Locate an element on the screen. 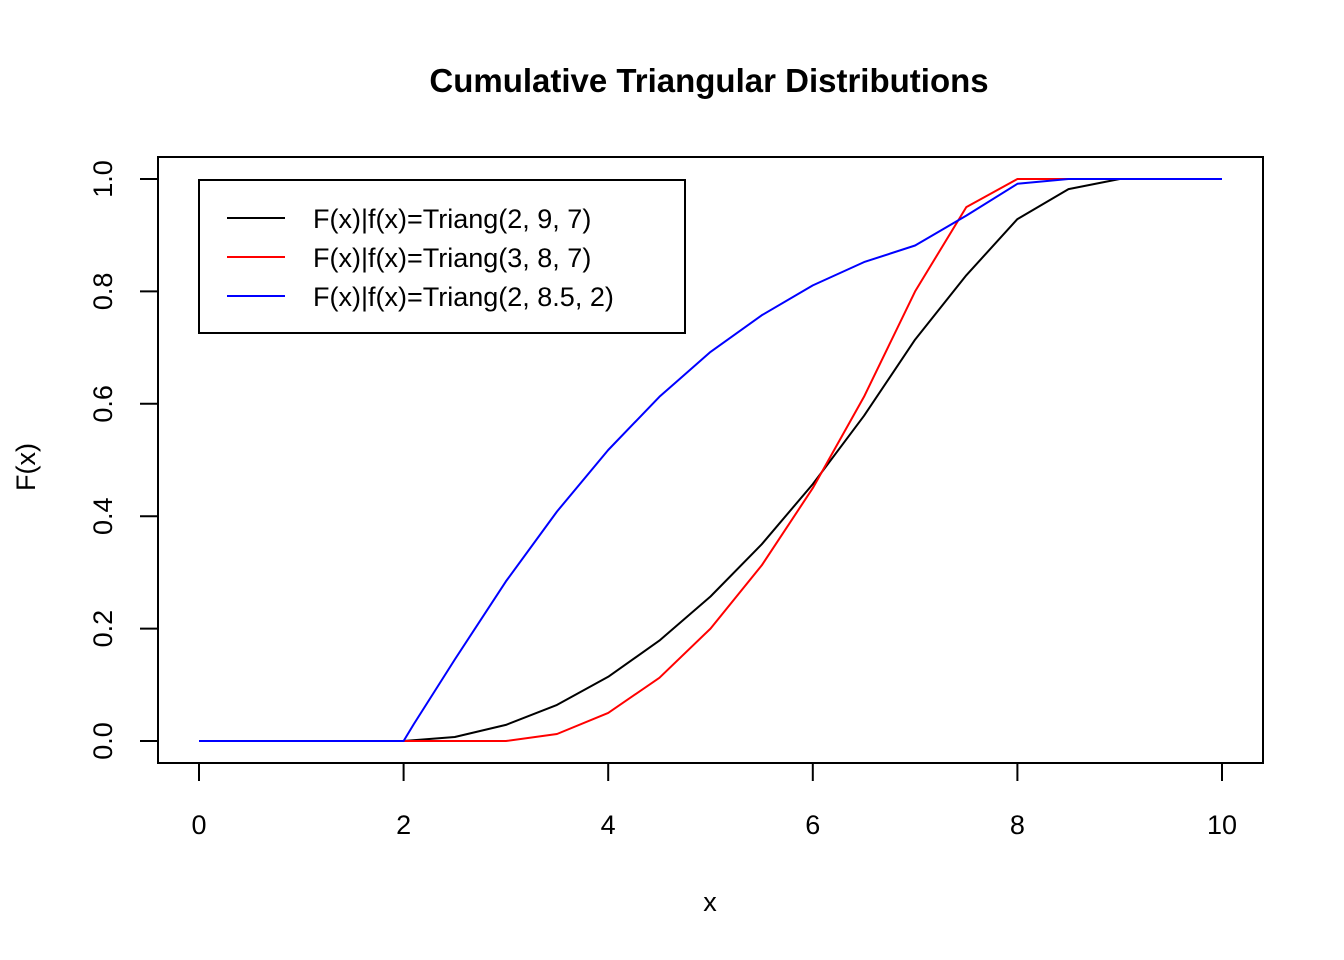 The height and width of the screenshot is (960, 1344). x-tick-label: 10 is located at coordinates (1222, 825).